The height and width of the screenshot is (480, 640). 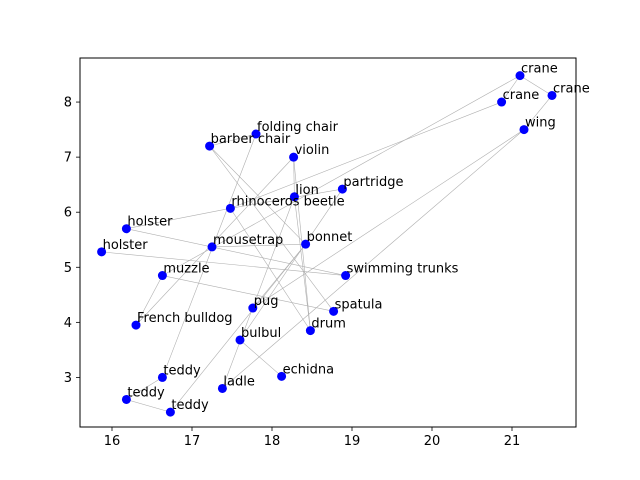 I want to click on point-label: partridge, so click(x=373, y=182).